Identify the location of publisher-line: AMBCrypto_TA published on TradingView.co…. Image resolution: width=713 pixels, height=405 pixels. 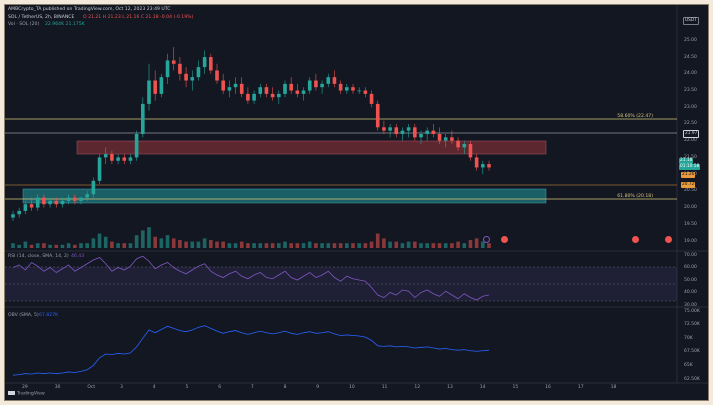
(89, 9).